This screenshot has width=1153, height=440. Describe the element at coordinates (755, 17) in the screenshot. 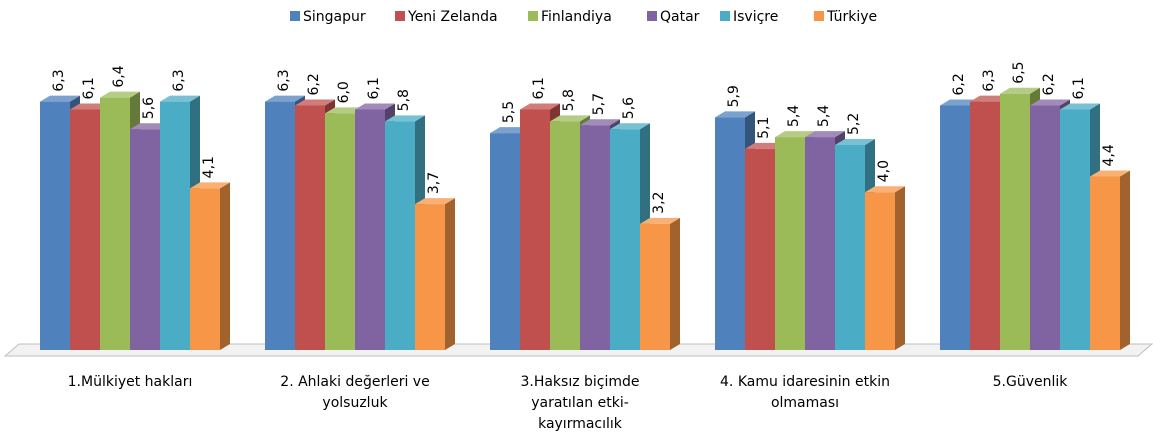

I see `legend-label: Isviçre` at that location.